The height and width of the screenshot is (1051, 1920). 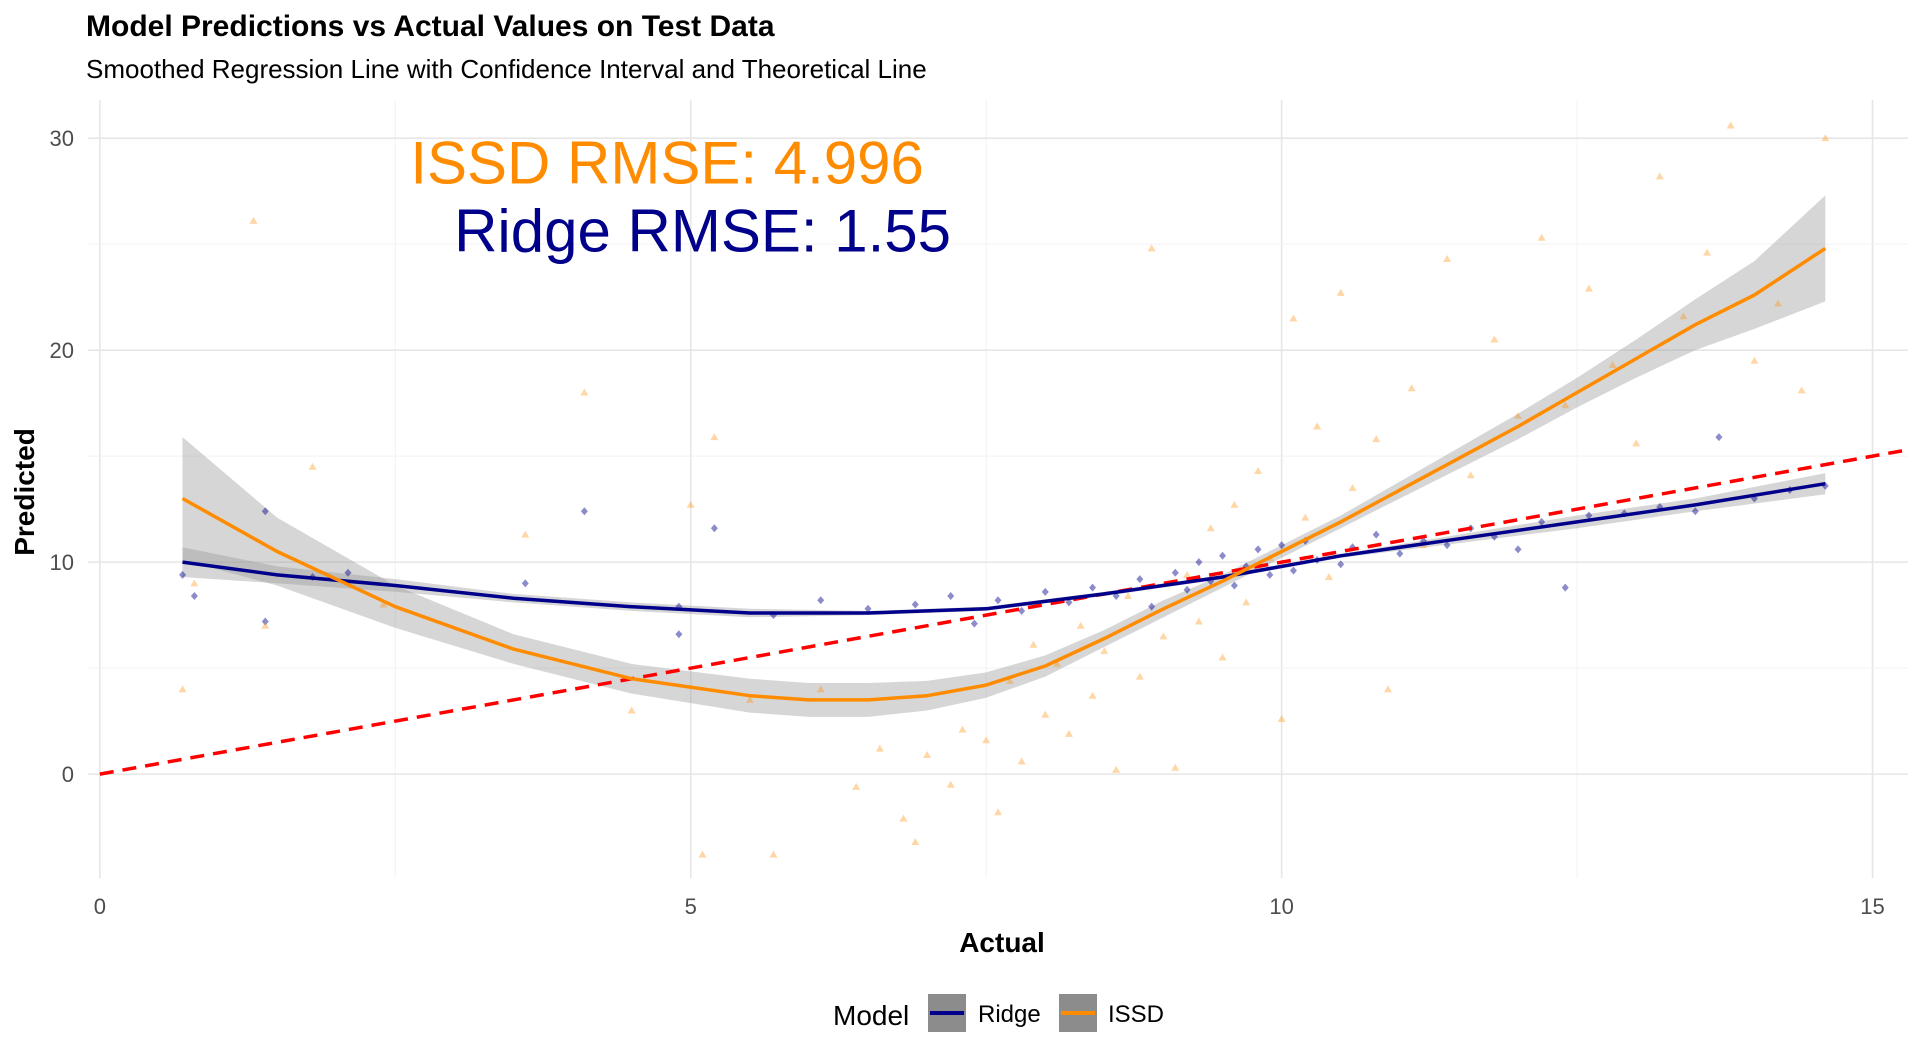 What do you see at coordinates (691, 906) in the screenshot?
I see `x-tick-label: 5` at bounding box center [691, 906].